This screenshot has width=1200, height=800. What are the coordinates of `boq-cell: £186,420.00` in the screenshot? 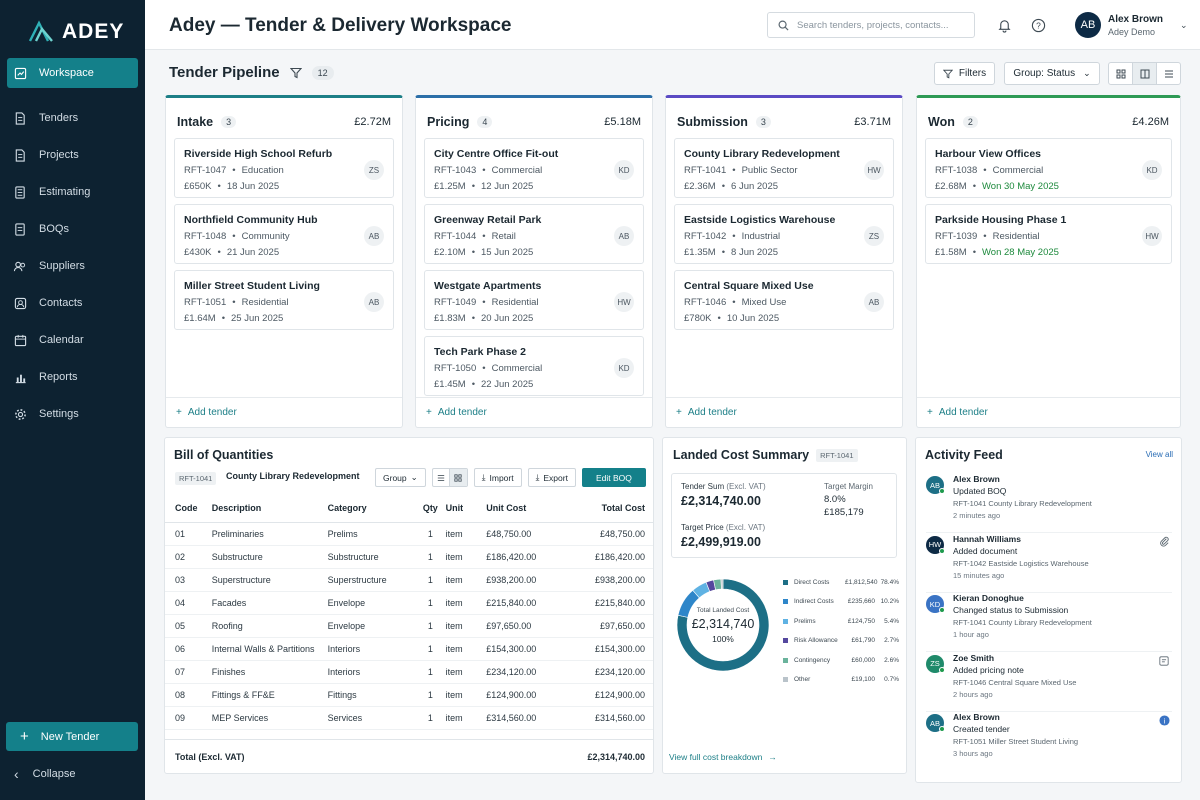 It's located at (527, 557).